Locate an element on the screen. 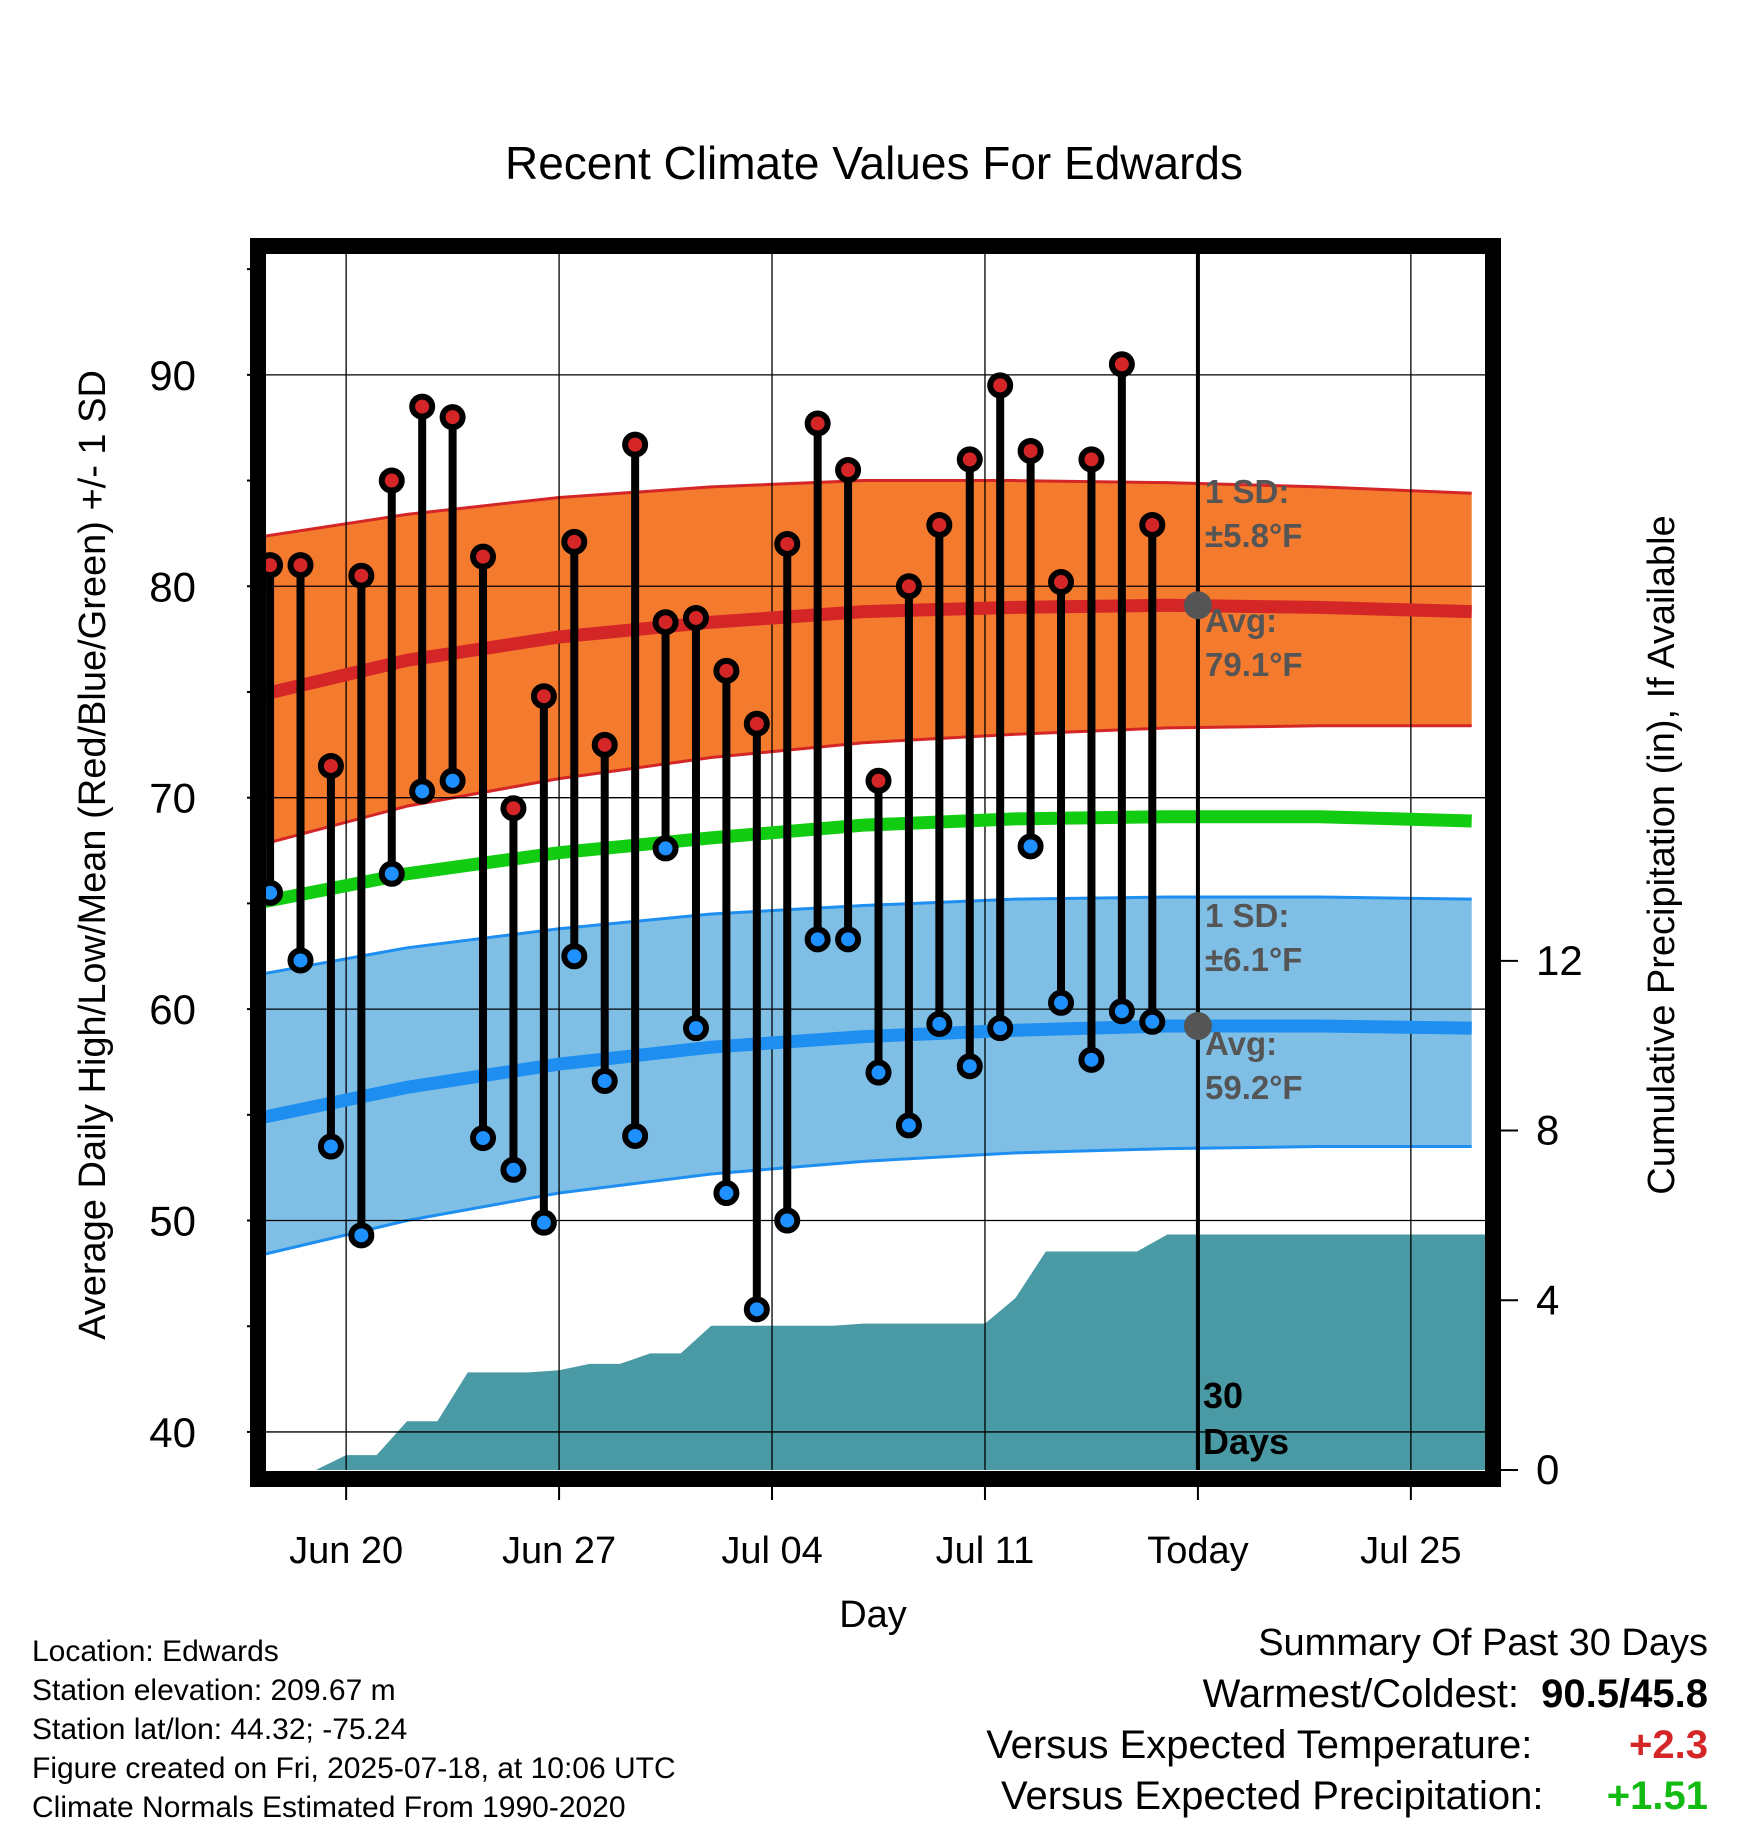  normal-mean-line is located at coordinates (868, 859).